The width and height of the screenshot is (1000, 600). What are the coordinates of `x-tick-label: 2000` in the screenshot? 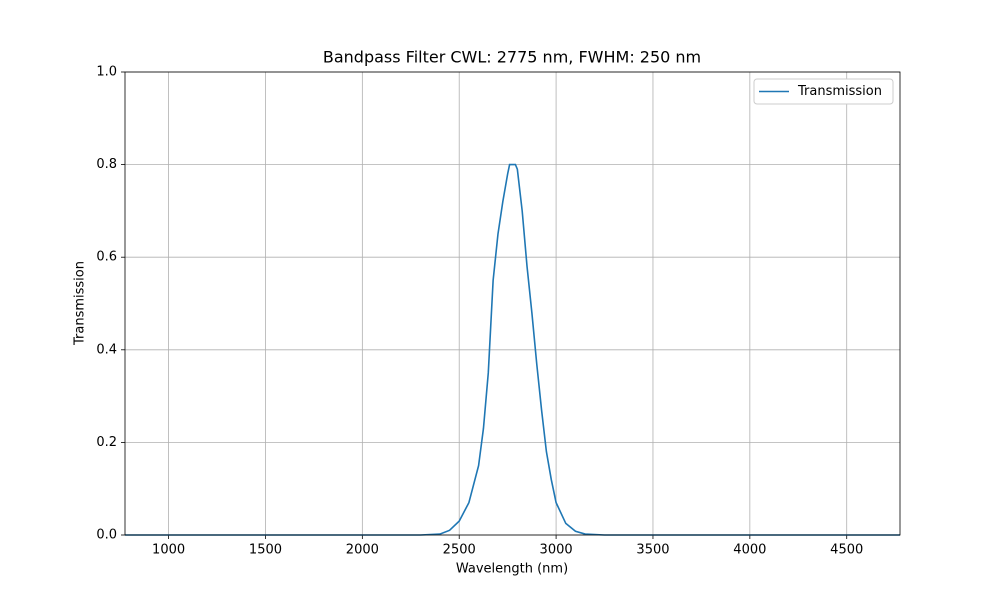 It's located at (362, 550).